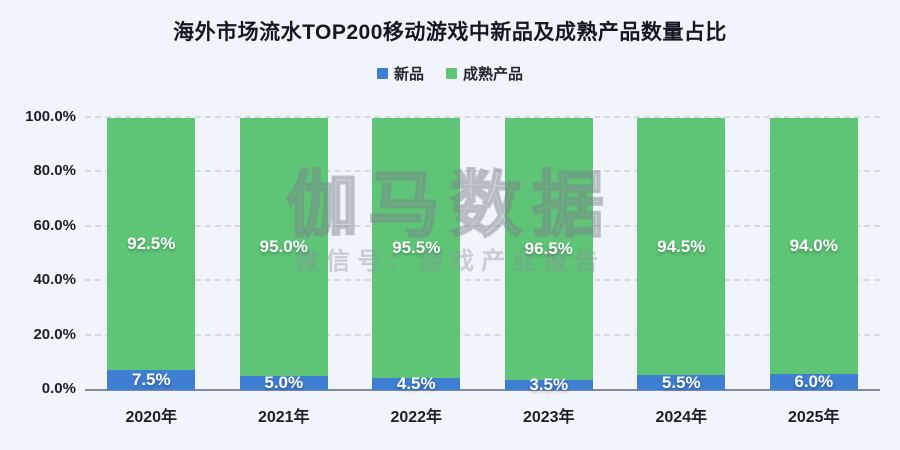 The width and height of the screenshot is (900, 450). I want to click on legend-item-0: 新品, so click(400, 73).